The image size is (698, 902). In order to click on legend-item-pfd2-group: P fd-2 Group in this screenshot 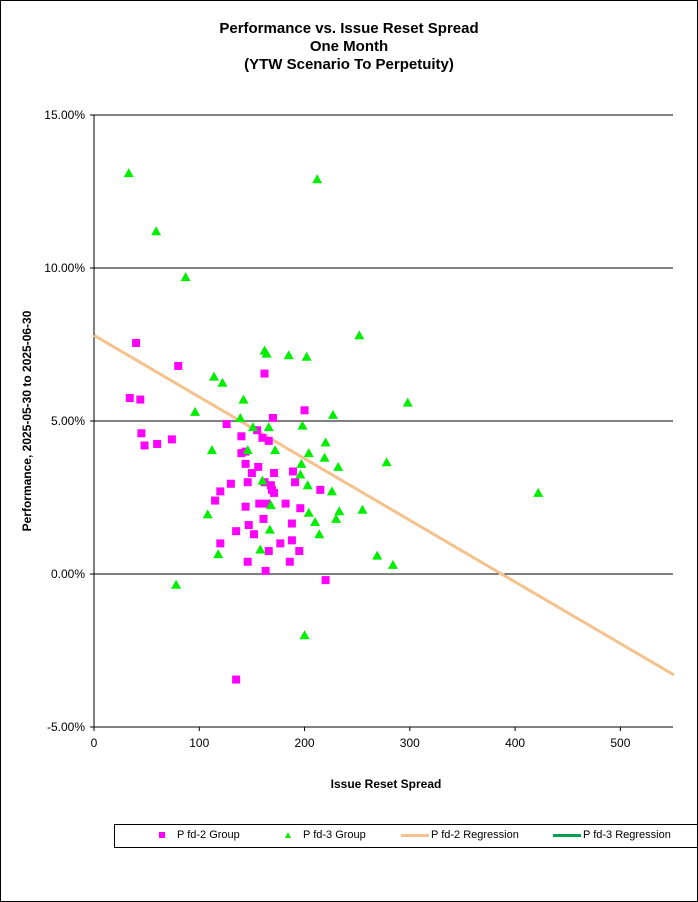, I will do `click(199, 835)`.